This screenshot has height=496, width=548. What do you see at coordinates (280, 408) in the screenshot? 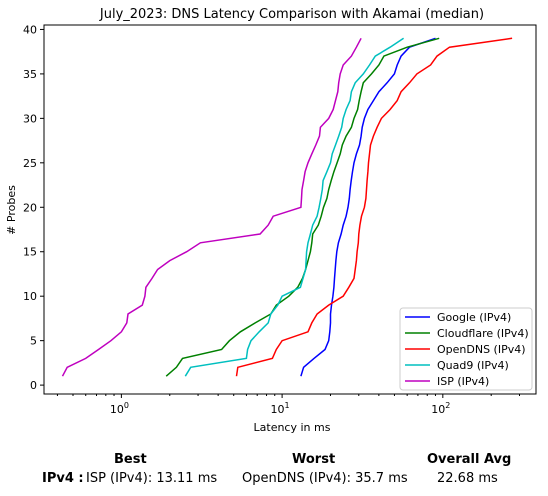
I see `x-tick-label: 10¹` at bounding box center [280, 408].